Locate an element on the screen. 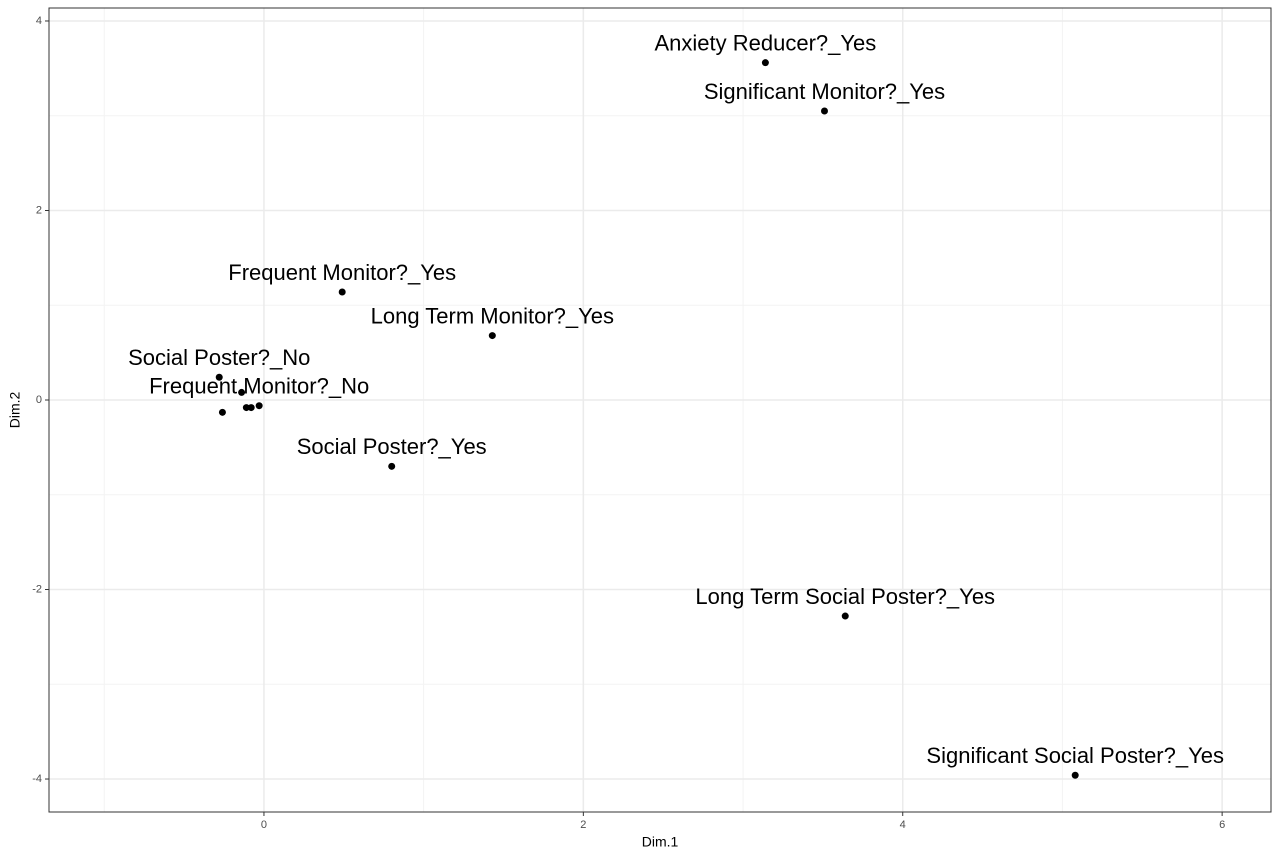  y-tick-label: -4 is located at coordinates (37, 779).